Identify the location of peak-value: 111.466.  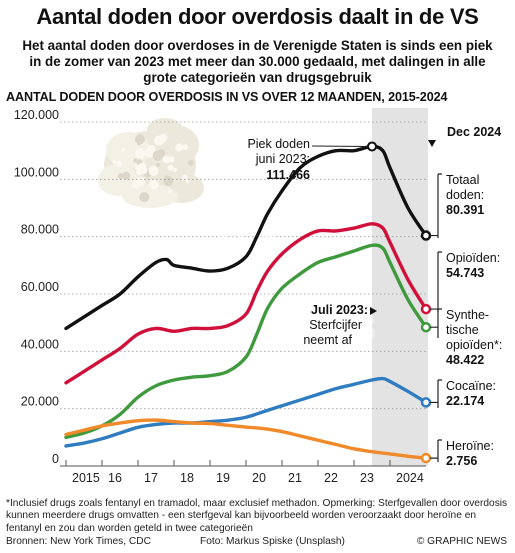
(288, 175).